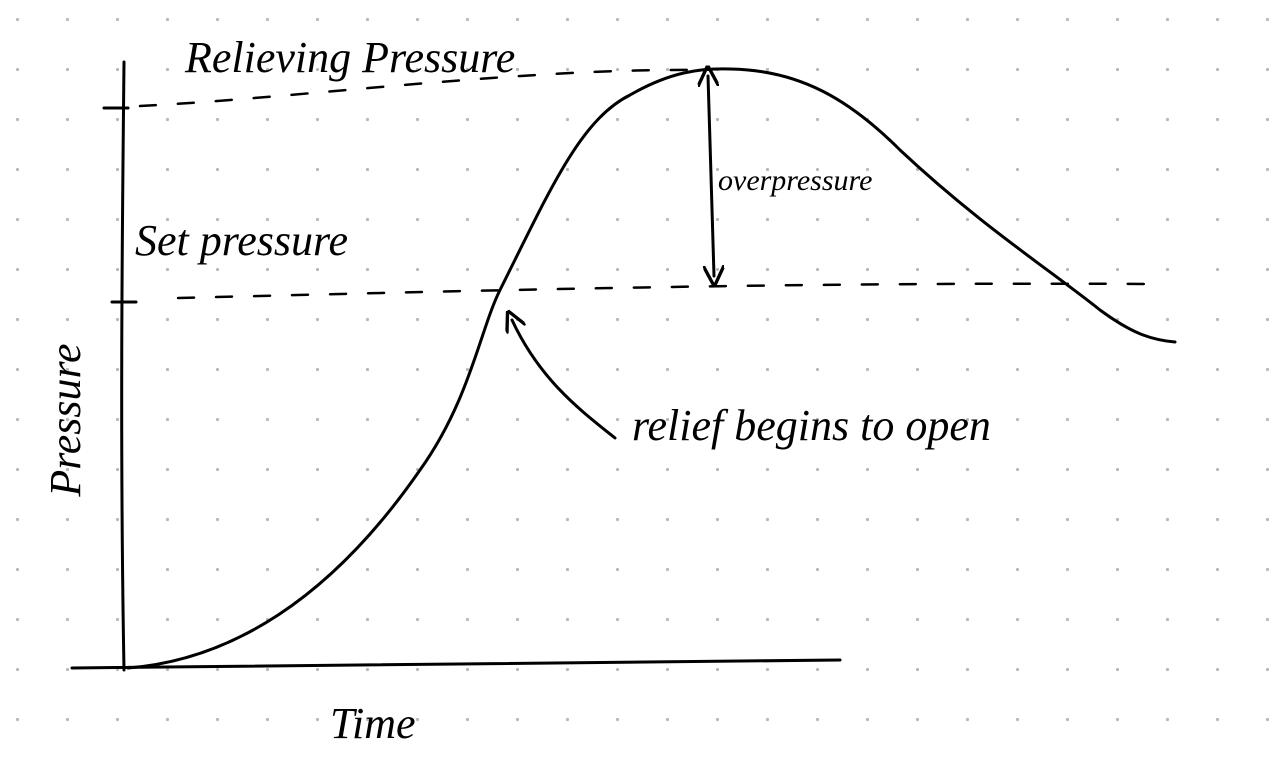  I want to click on overpressure-arrow, so click(711, 176).